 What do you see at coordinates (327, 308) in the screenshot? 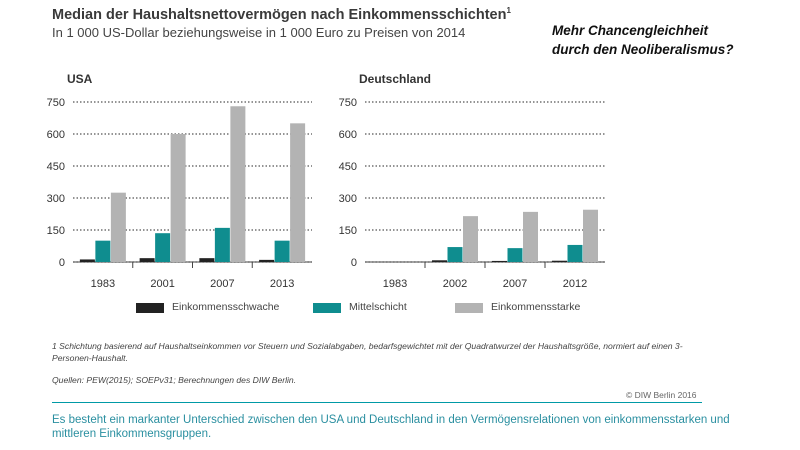
I see `legend-swatch-mittelschicht` at bounding box center [327, 308].